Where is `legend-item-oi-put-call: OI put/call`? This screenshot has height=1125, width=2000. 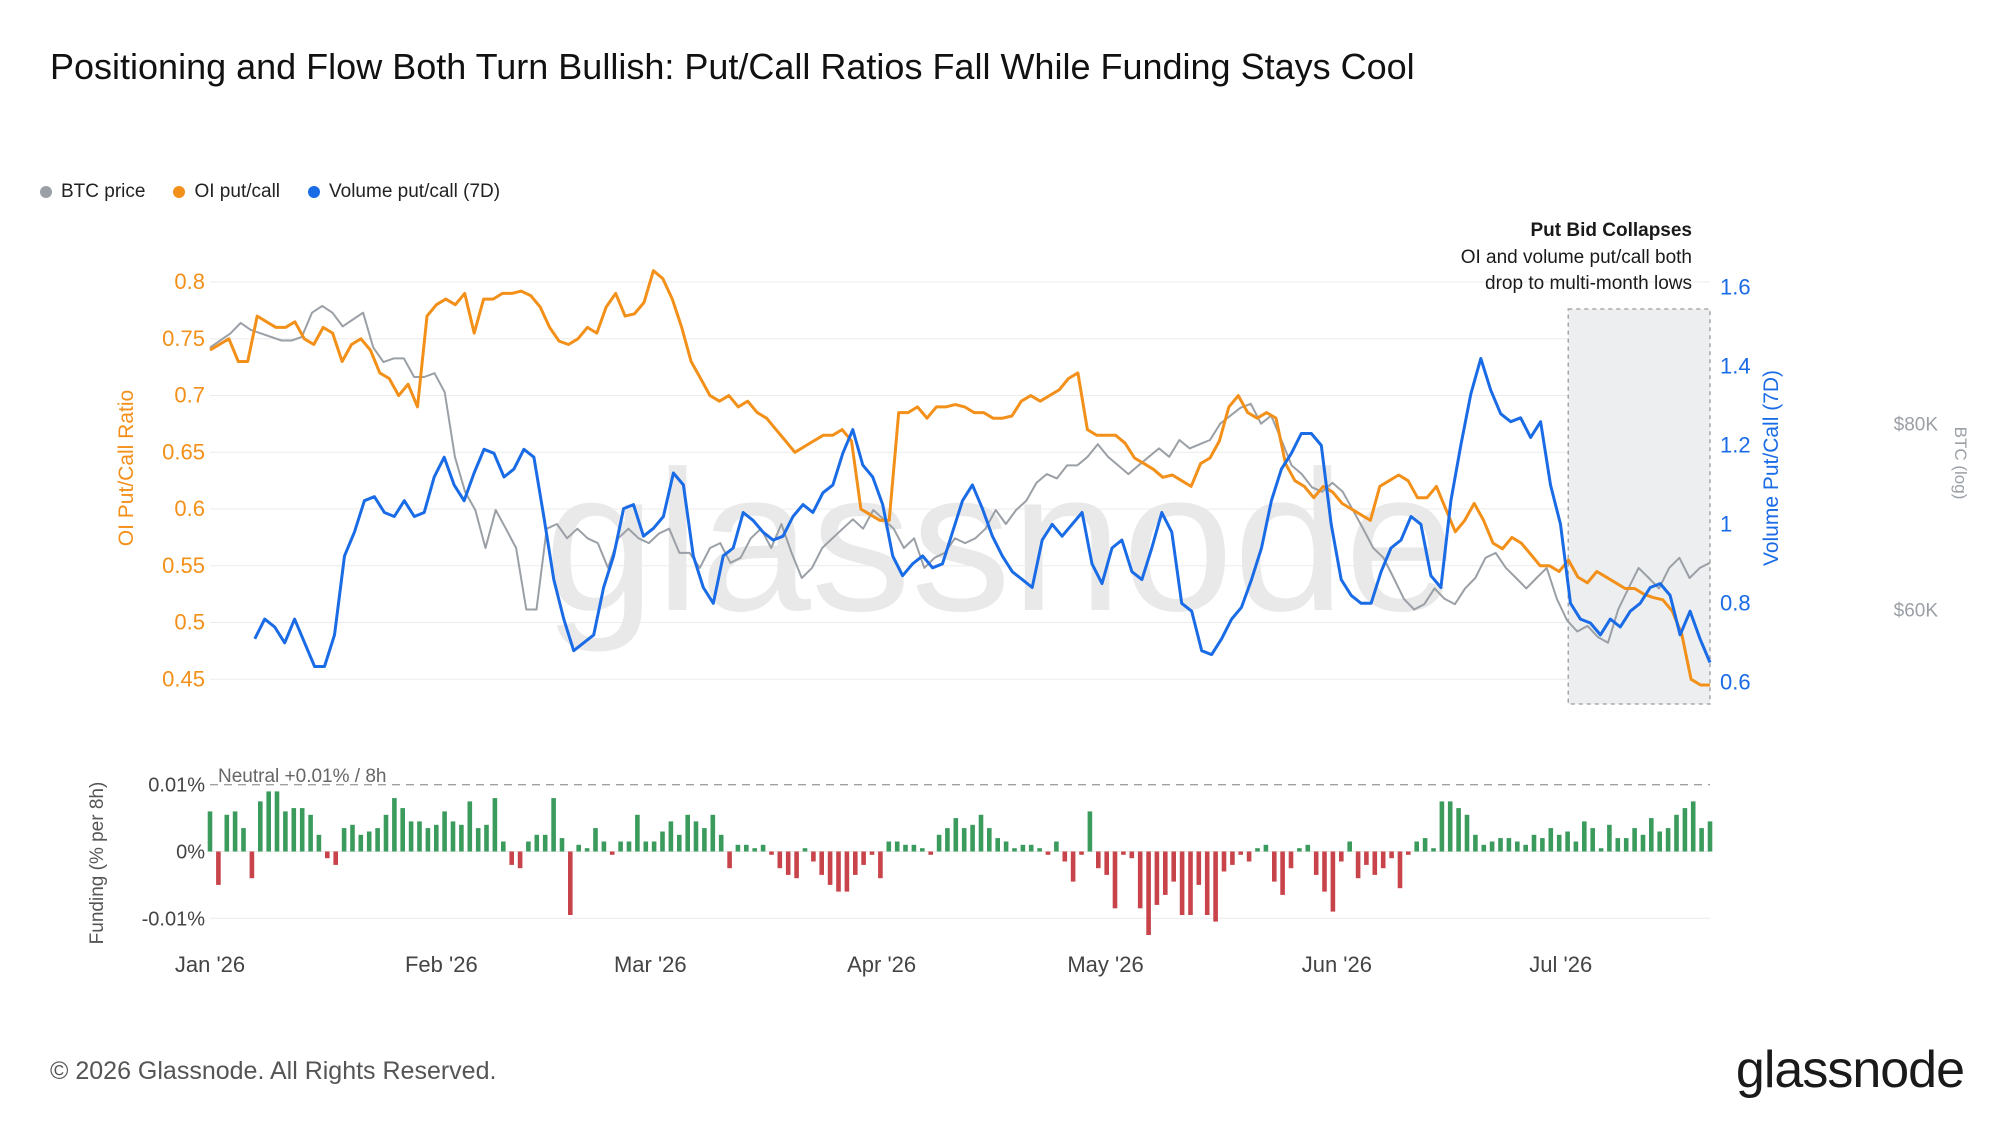
legend-item-oi-put-call: OI put/call is located at coordinates (226, 192).